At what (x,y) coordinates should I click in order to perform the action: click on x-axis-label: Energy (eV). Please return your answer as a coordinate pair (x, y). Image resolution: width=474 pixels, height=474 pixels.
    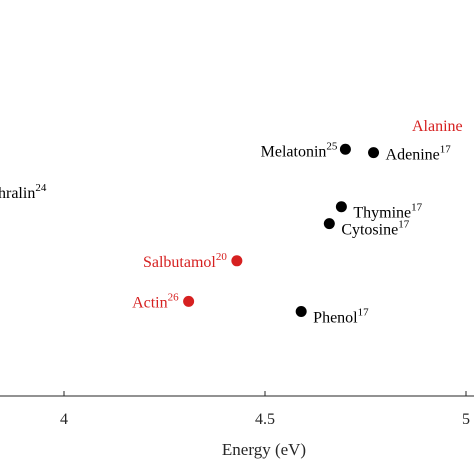
    Looking at the image, I should click on (264, 449).